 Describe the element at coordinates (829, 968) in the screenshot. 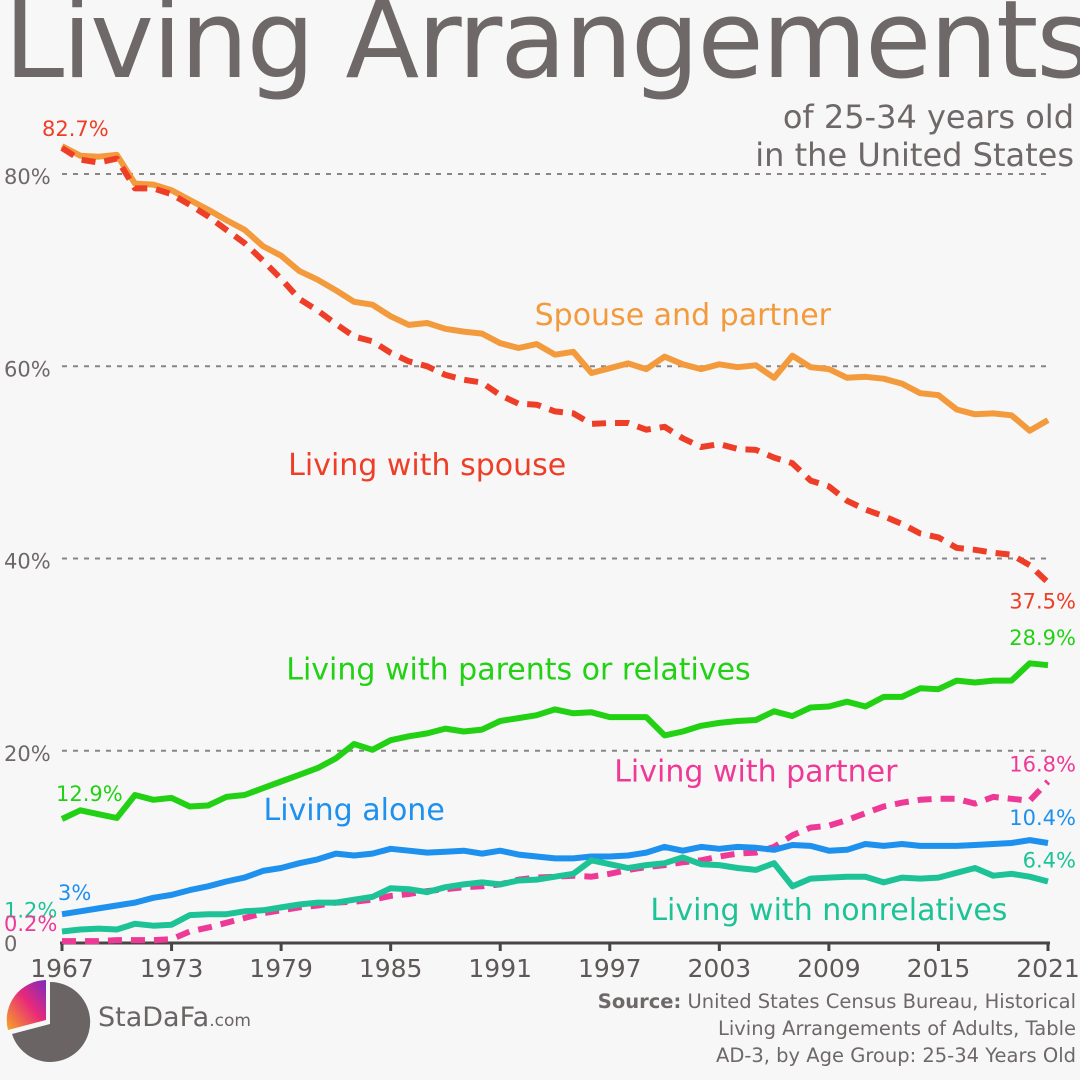

I see `x-tick-label: 2009` at that location.